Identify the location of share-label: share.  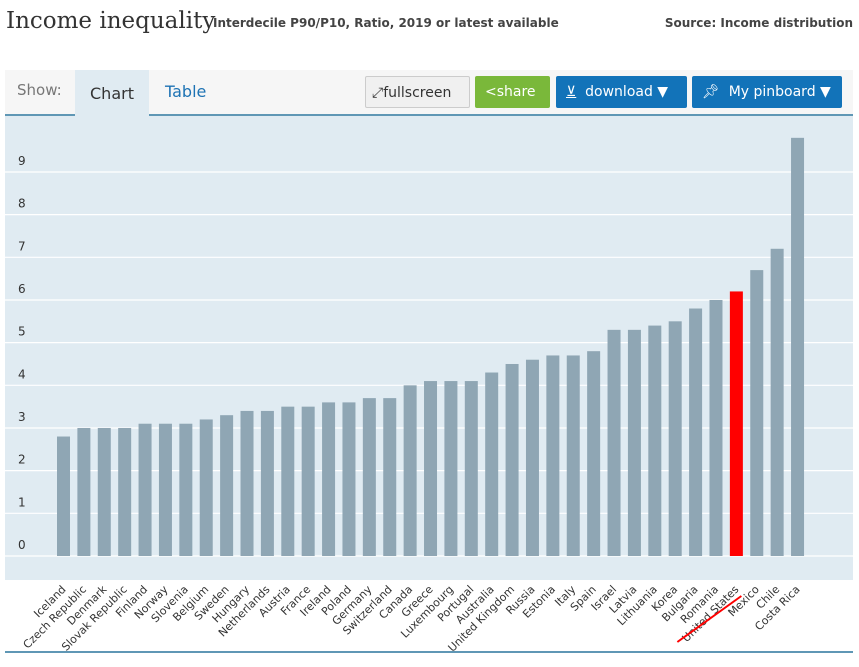
(516, 92).